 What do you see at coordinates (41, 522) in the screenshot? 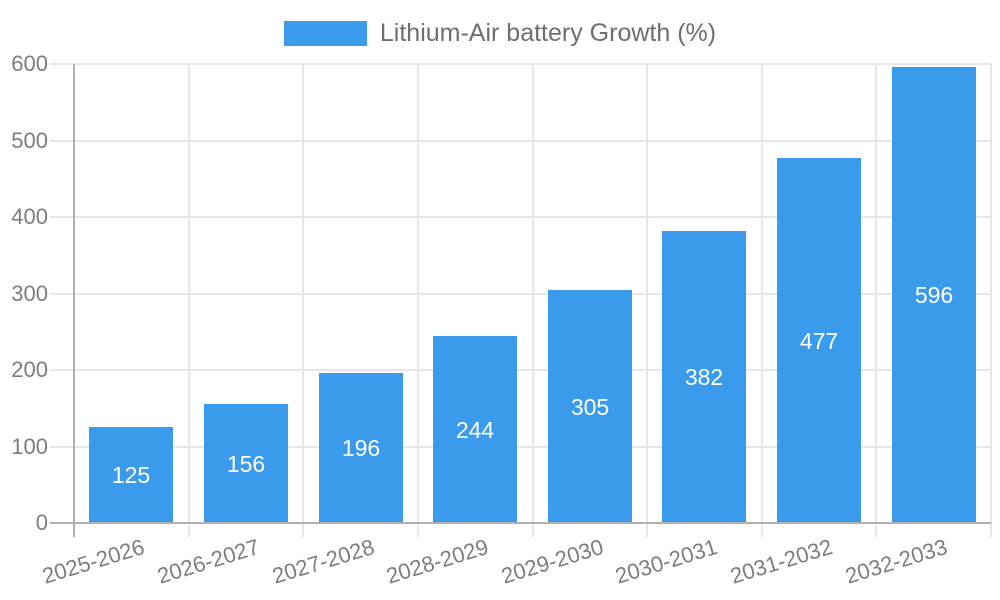
I see `y-tick-label: 0` at bounding box center [41, 522].